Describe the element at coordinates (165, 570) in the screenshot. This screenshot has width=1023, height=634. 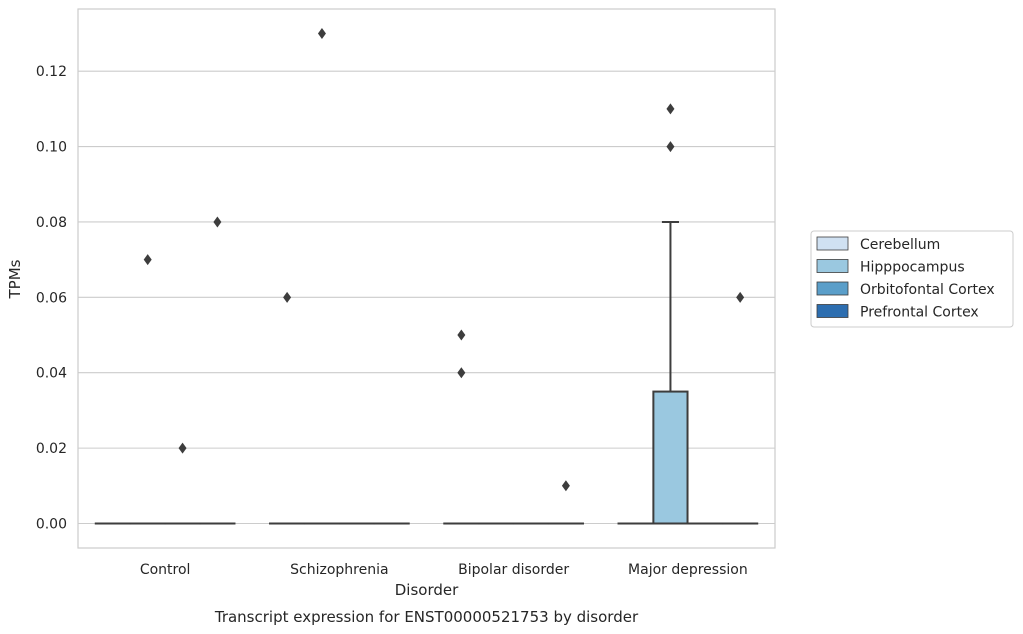
I see `x-tick-label: Control` at that location.